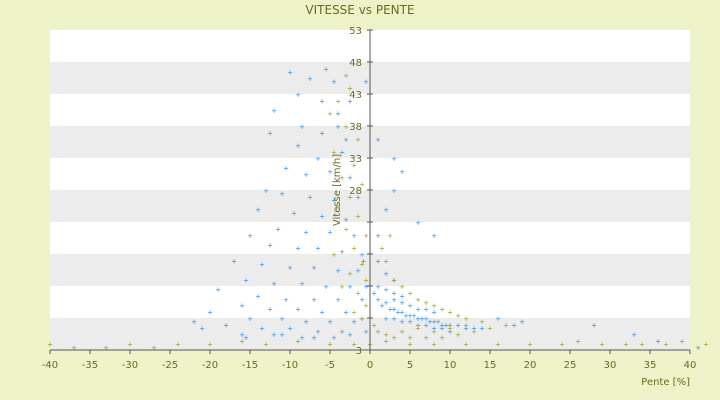 This screenshot has width=720, height=400. What do you see at coordinates (170, 365) in the screenshot?
I see `x-tick-label: -25` at bounding box center [170, 365].